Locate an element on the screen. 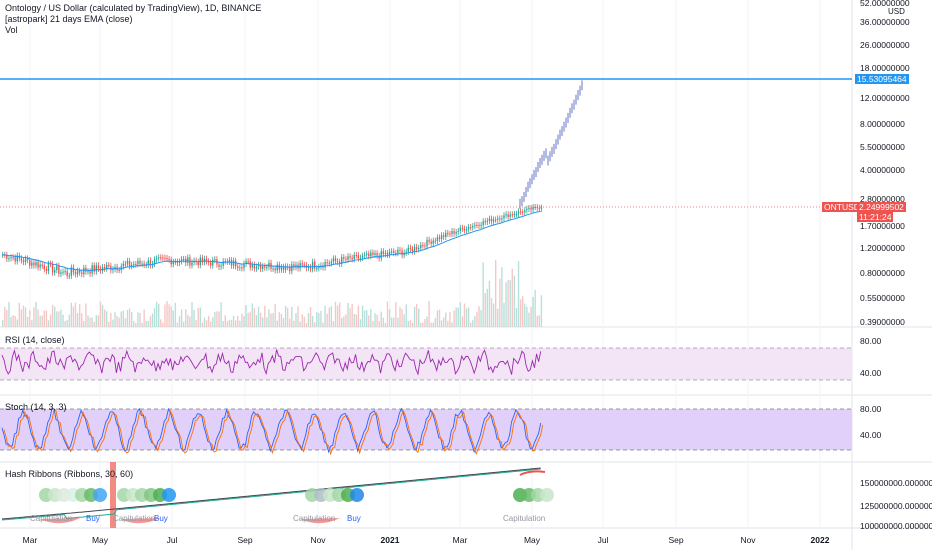 The width and height of the screenshot is (932, 550). price-tick-label: 1.70000000 is located at coordinates (882, 226).